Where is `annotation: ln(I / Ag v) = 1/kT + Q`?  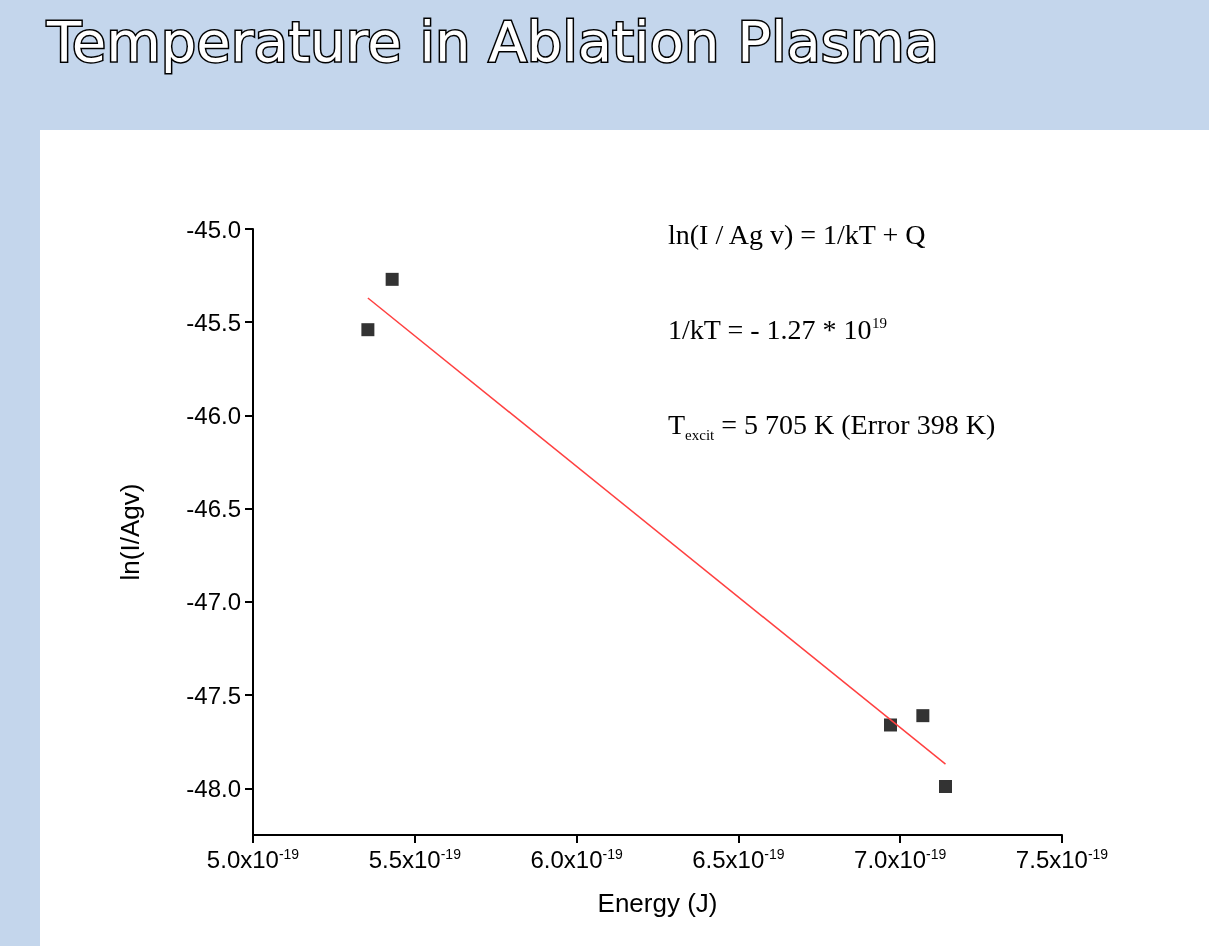
annotation: ln(I / Ag v) = 1/kT + Q is located at coordinates (797, 234).